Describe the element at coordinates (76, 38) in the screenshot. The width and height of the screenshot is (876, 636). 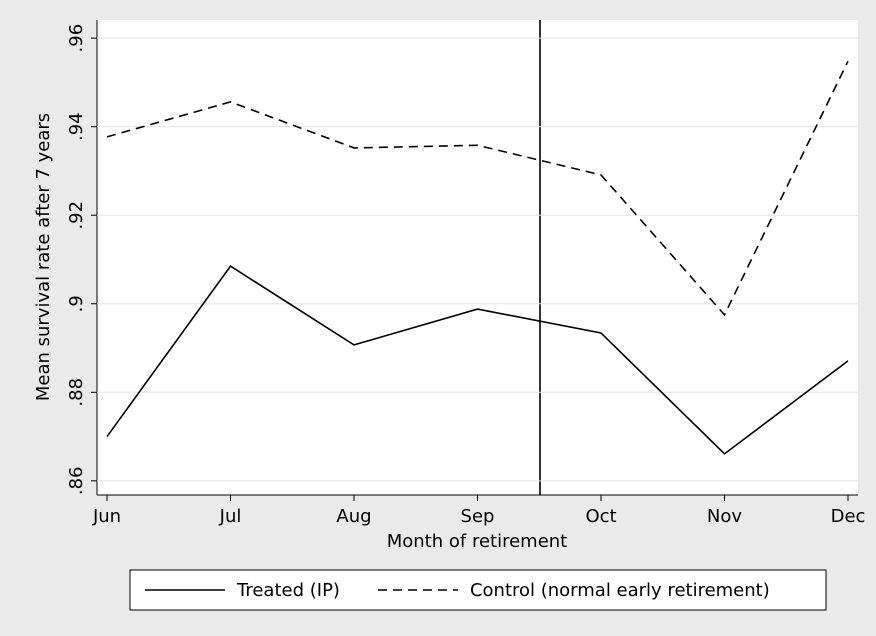
I see `y-tick-label: .96` at that location.